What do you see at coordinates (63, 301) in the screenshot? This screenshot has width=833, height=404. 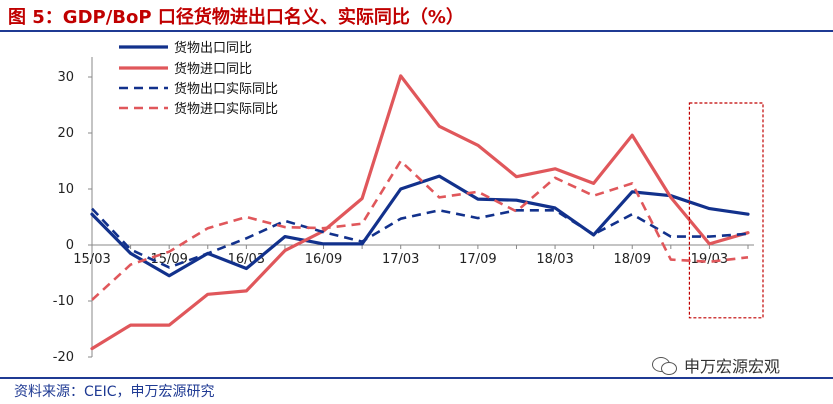 I see `y-tick-label: -10` at bounding box center [63, 301].